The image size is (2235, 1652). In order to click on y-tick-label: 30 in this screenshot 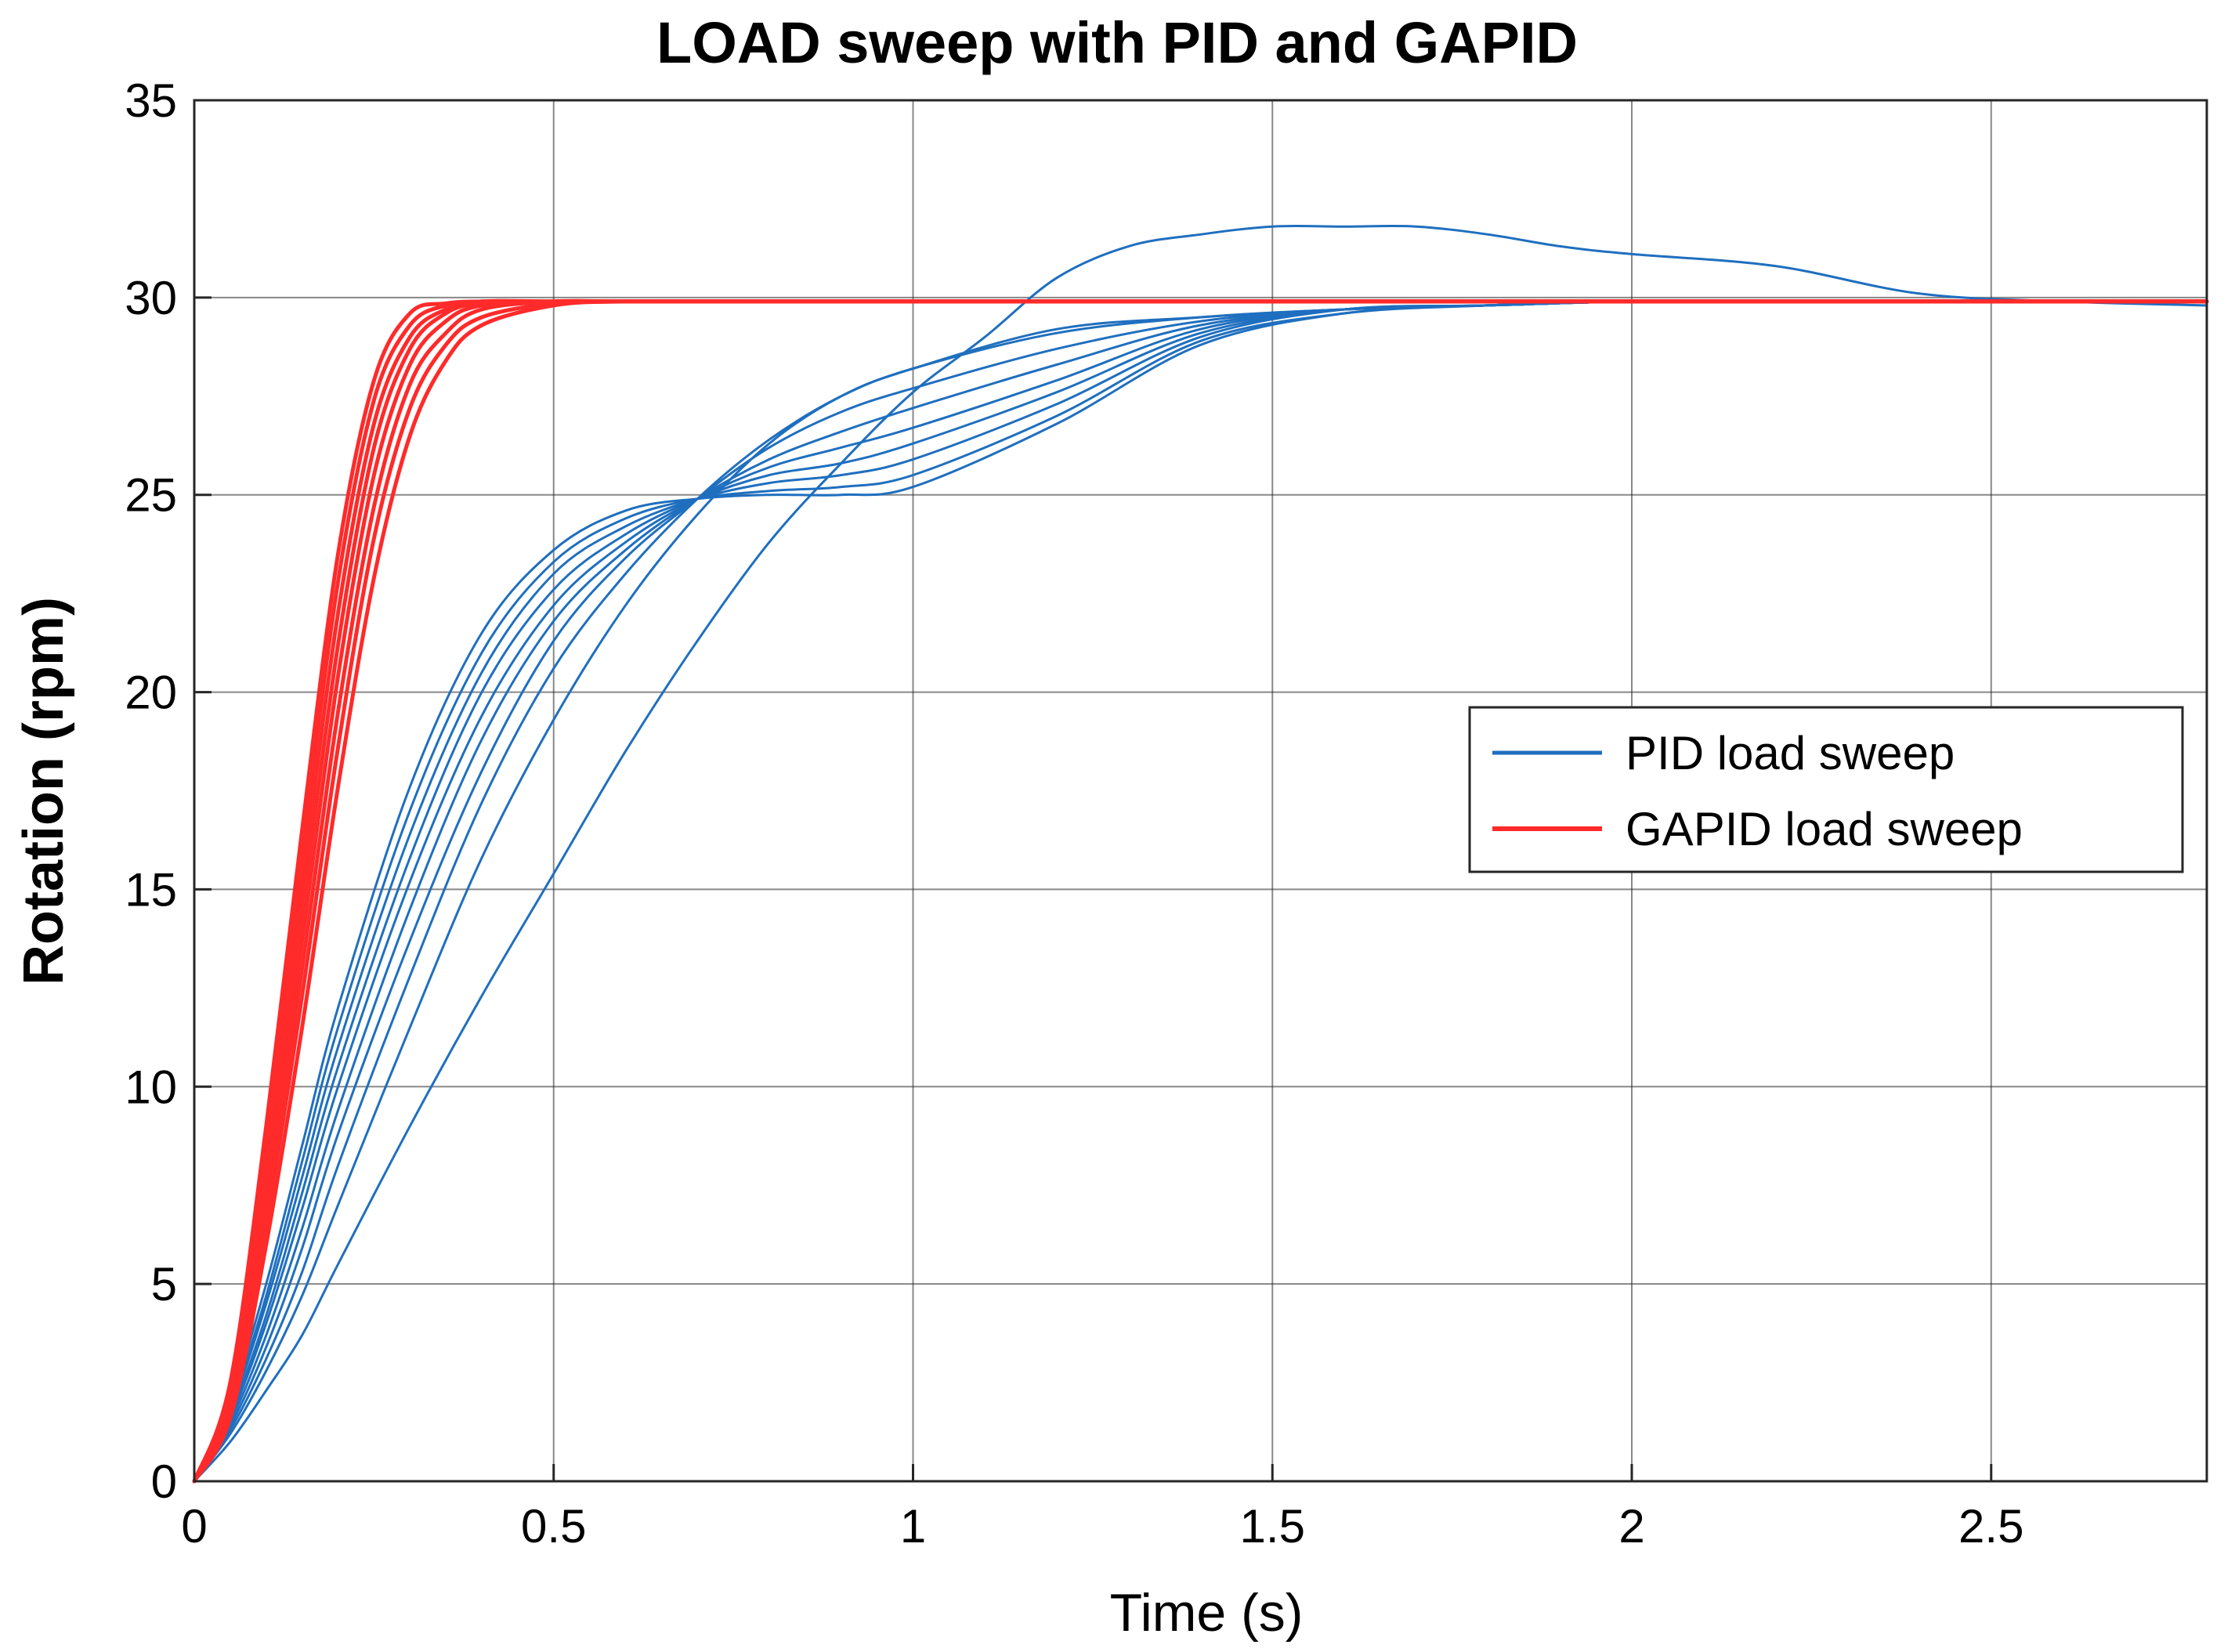, I will do `click(151, 298)`.